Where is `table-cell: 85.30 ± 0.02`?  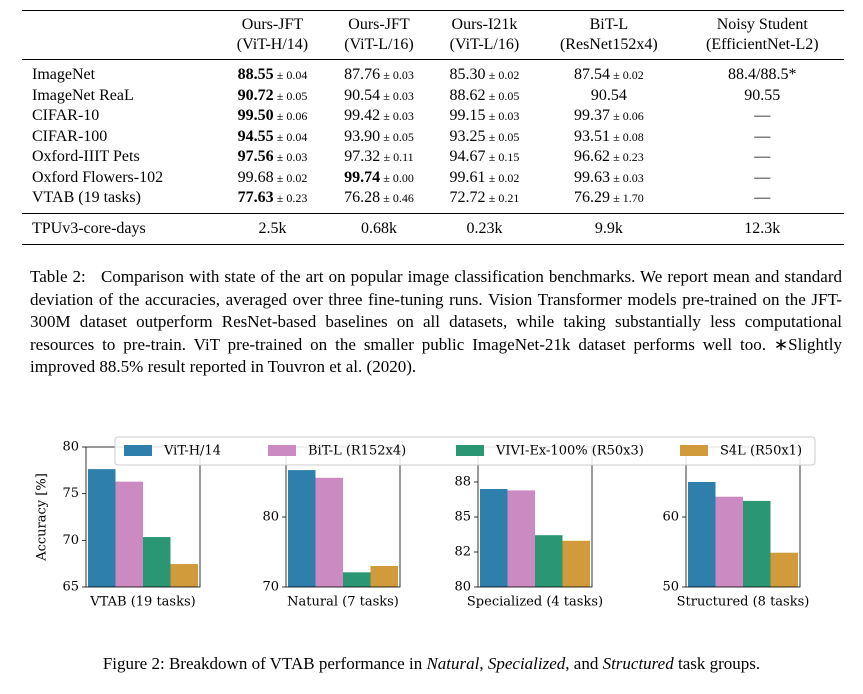 table-cell: 85.30 ± 0.02 is located at coordinates (484, 73).